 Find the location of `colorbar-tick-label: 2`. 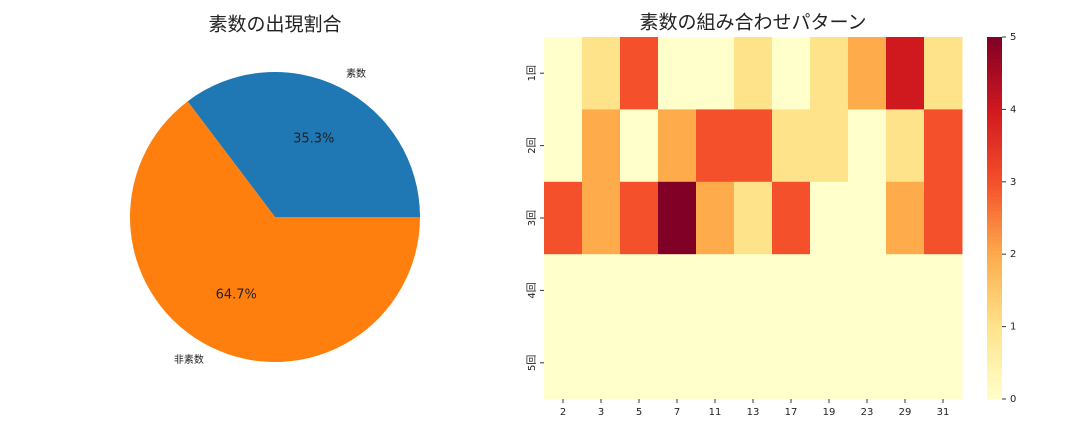

colorbar-tick-label: 2 is located at coordinates (1013, 254).